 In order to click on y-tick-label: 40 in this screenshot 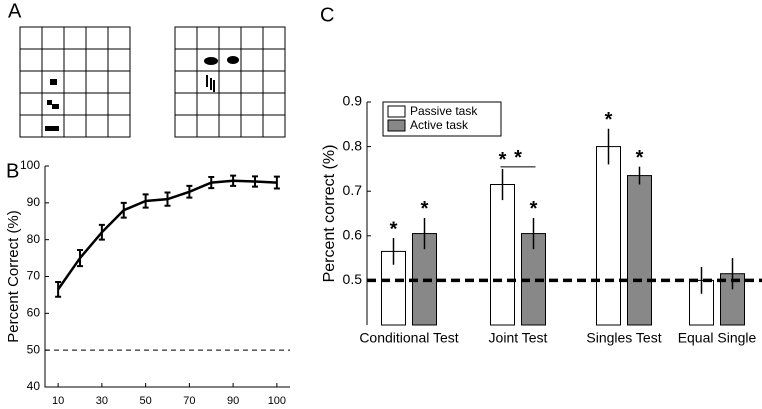, I will do `click(34, 386)`.